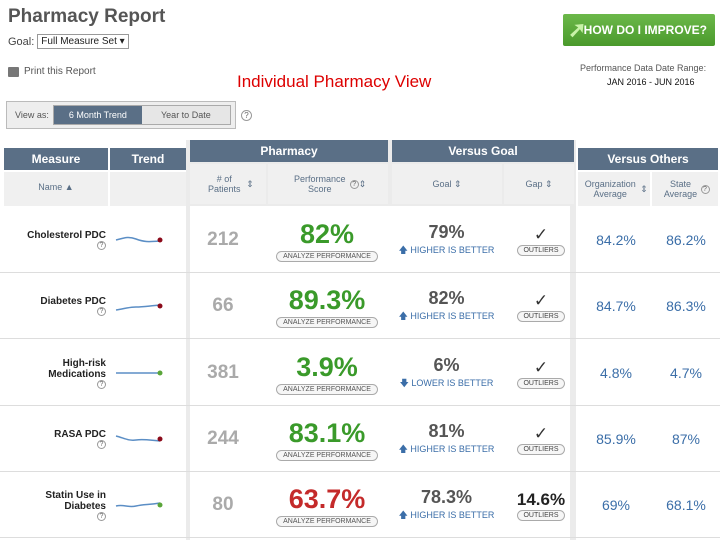  I want to click on performance-score: 82%, so click(327, 233).